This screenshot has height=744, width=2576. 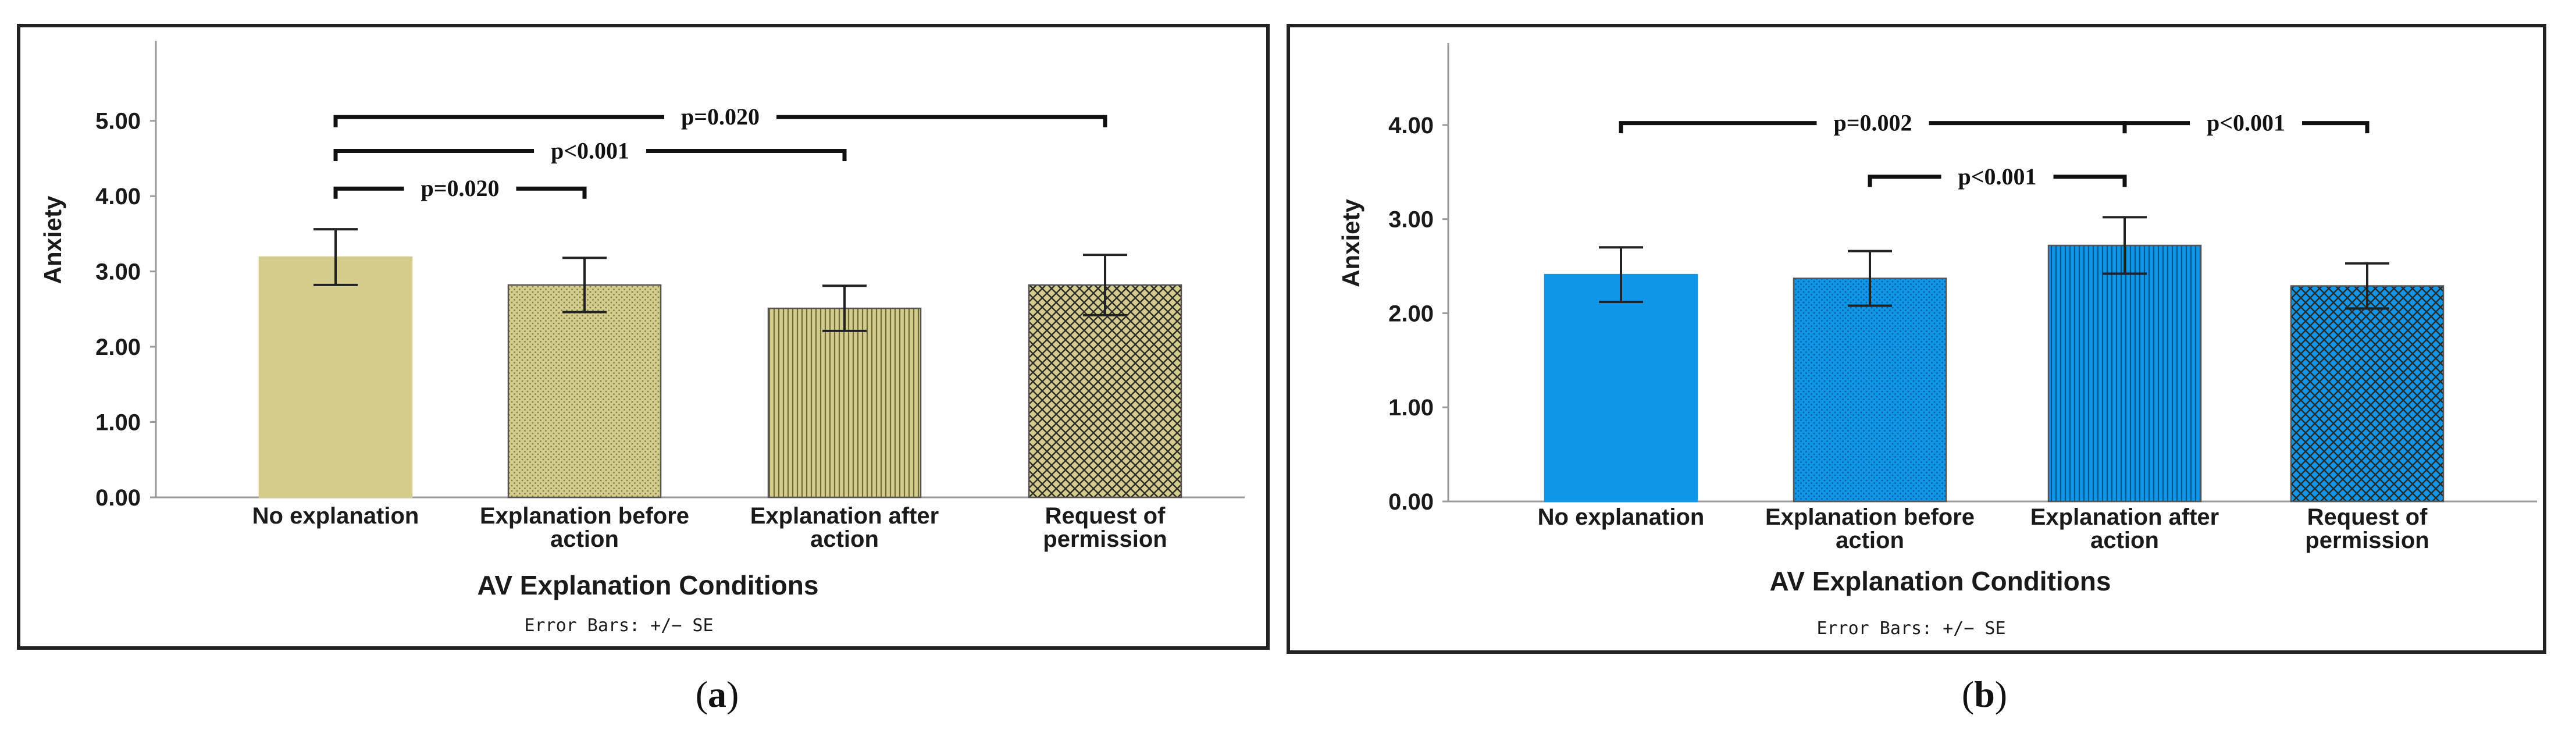 I want to click on significance-bracket-3: p=0.020, so click(x=460, y=188).